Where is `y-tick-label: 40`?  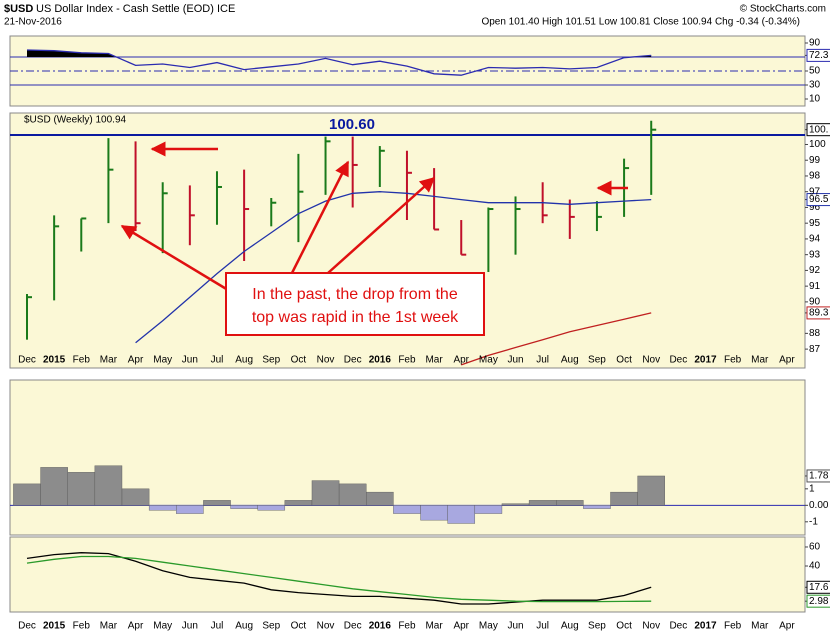
y-tick-label: 40 is located at coordinates (815, 566).